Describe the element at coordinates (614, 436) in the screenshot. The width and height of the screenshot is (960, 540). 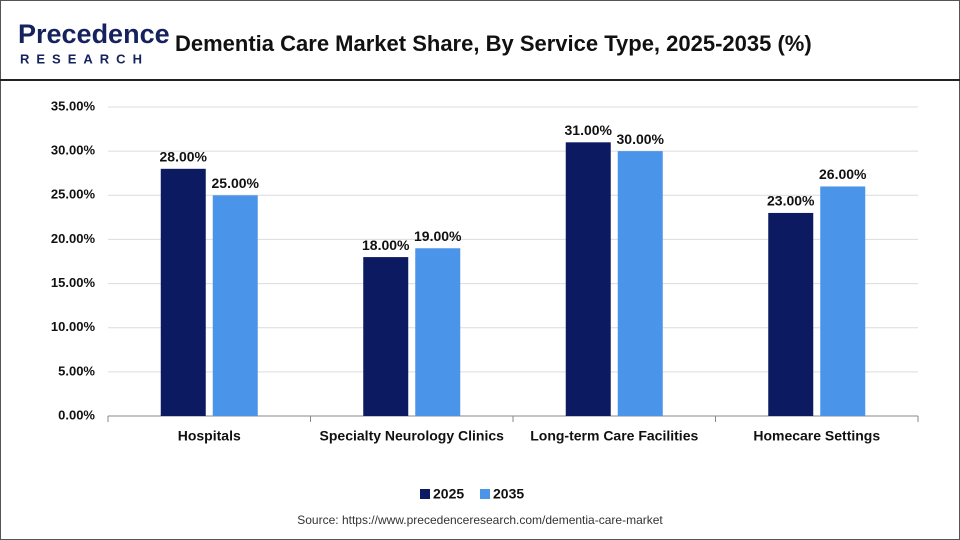
I see `x-tick-label: Long-term Care Facilities` at that location.